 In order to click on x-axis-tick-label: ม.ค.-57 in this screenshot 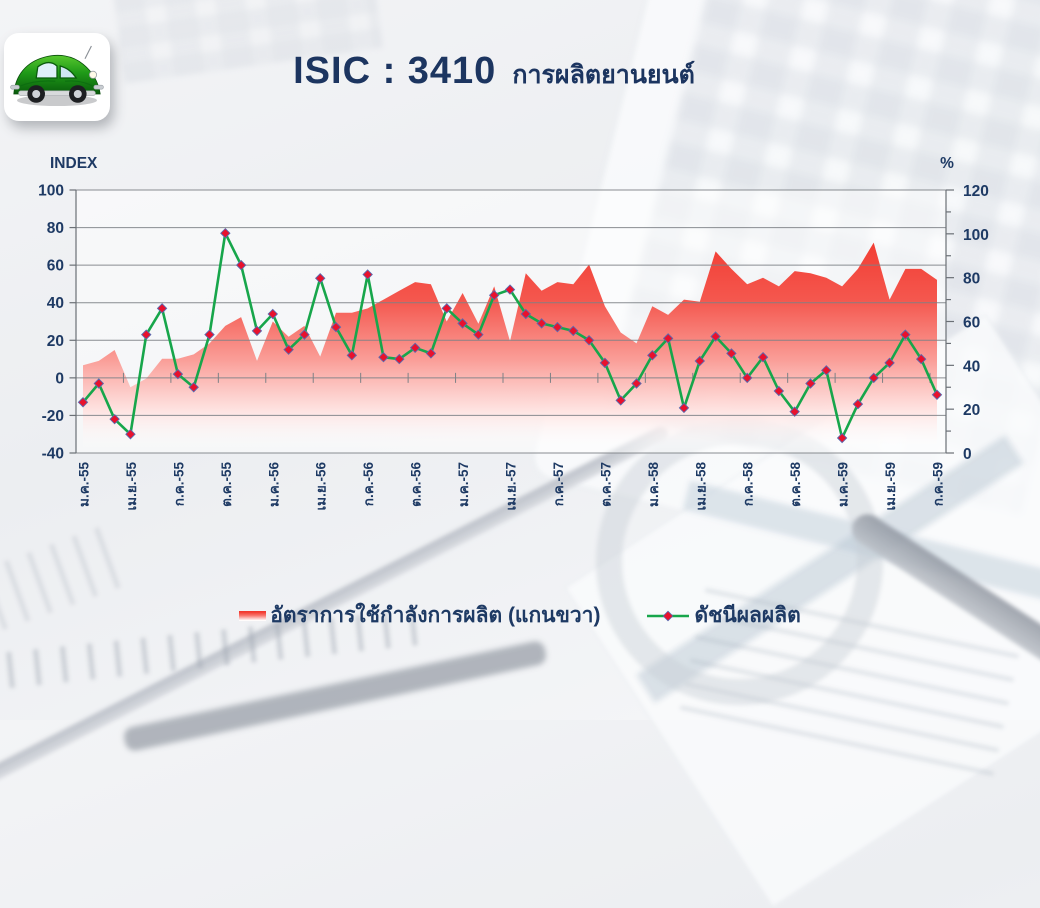, I will do `click(463, 484)`.